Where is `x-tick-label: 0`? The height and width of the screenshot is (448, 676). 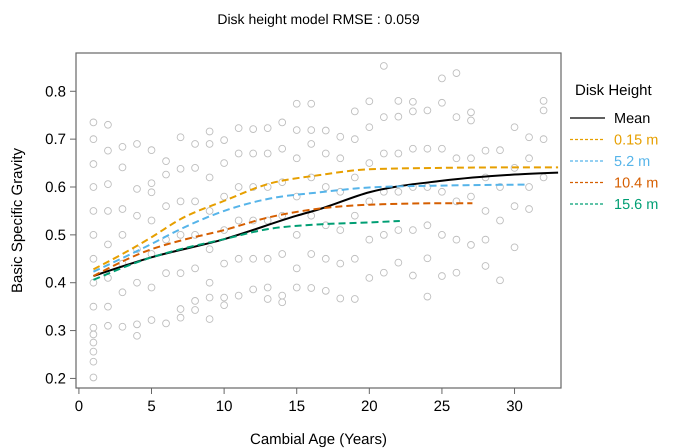 x-tick-label: 0 is located at coordinates (79, 406).